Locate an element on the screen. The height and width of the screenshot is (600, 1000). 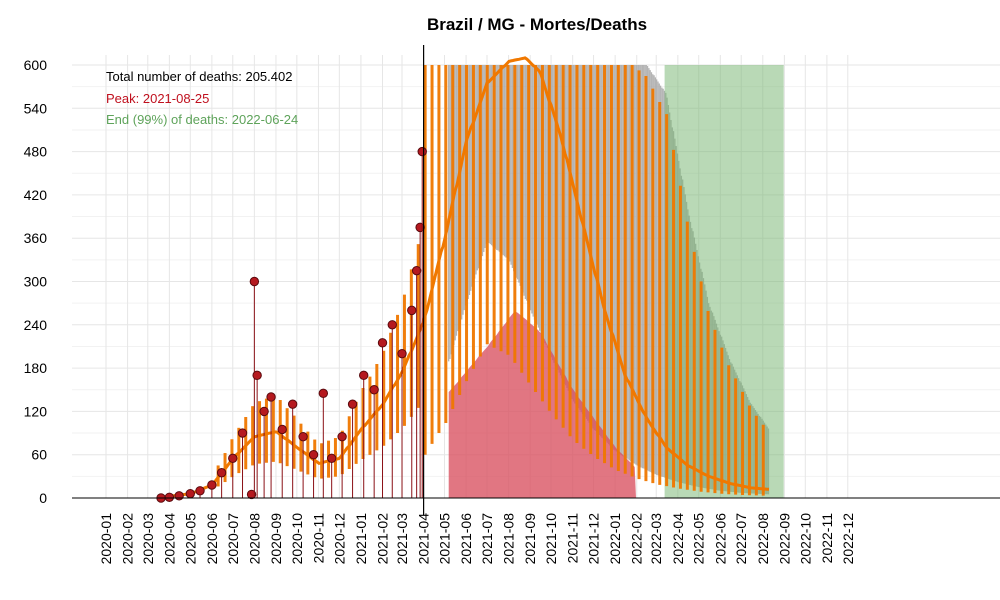
y-tick-label: 0 is located at coordinates (43, 498).